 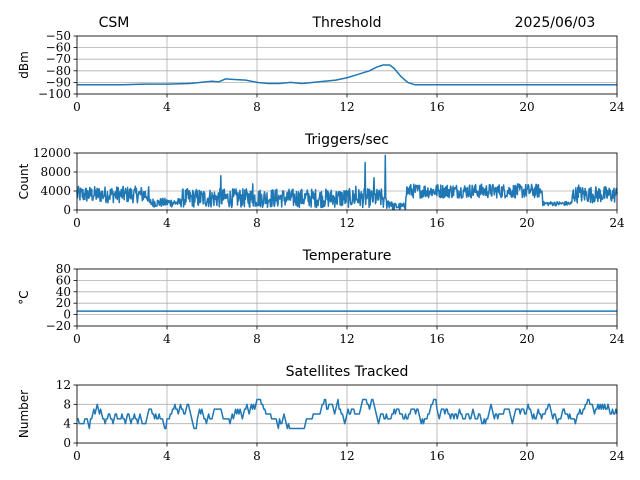 What do you see at coordinates (555, 23) in the screenshot?
I see `header-date-label: 2025/06/03` at bounding box center [555, 23].